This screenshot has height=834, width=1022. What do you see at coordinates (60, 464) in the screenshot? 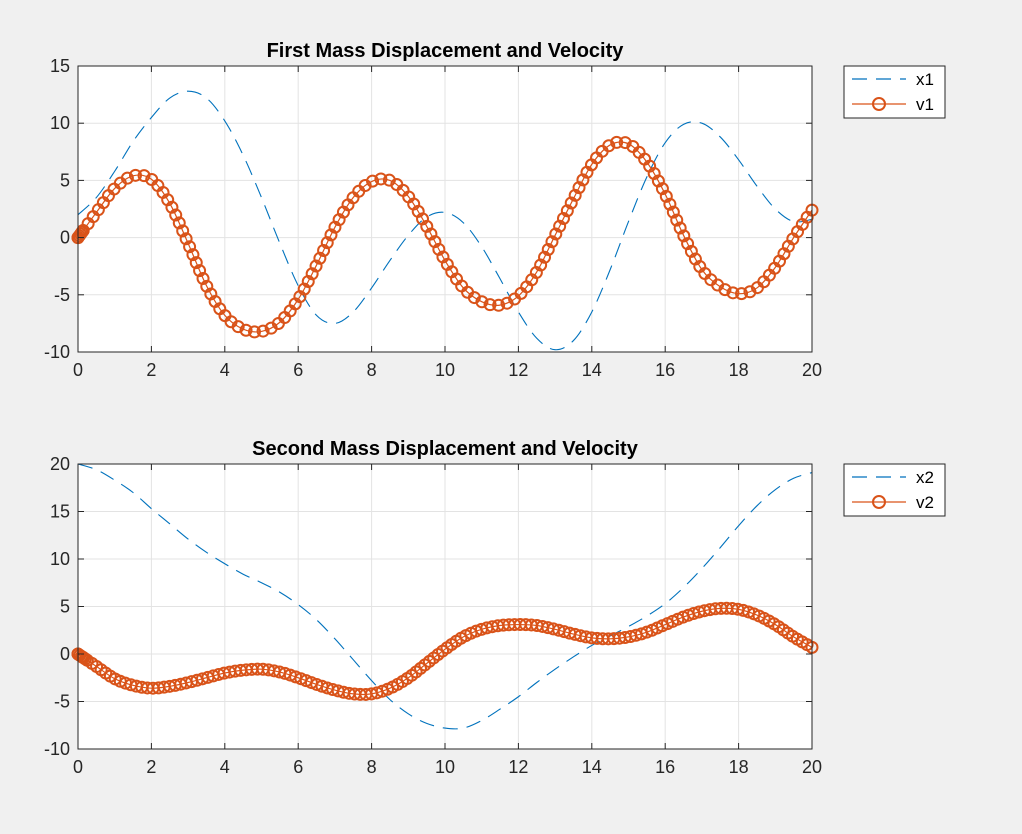
I see `y-tick-label: 20` at bounding box center [60, 464].